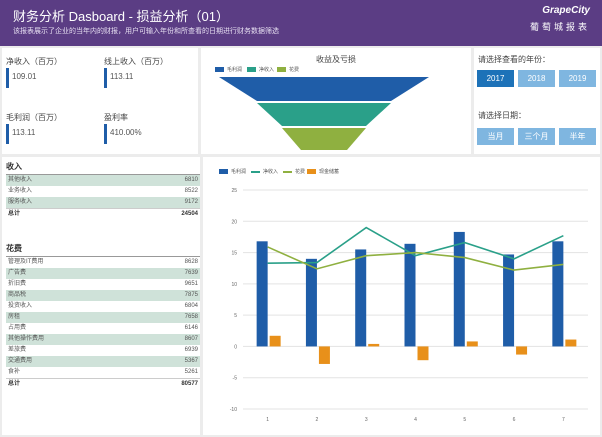 This screenshot has height=437, width=602. Describe the element at coordinates (234, 191) in the screenshot. I see `y-tick-label: 25` at that location.